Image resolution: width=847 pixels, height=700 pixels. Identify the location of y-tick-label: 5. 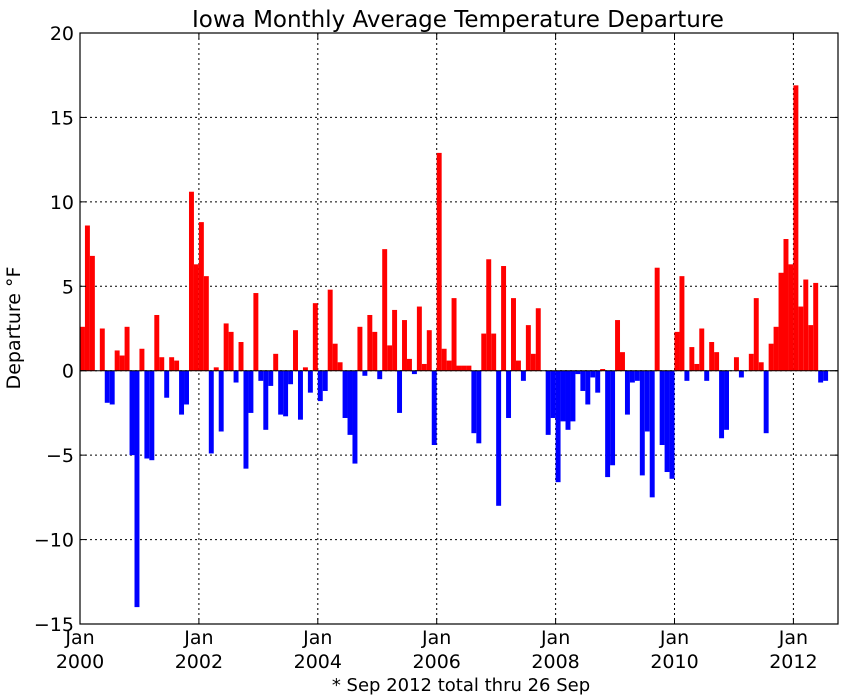
(68, 287).